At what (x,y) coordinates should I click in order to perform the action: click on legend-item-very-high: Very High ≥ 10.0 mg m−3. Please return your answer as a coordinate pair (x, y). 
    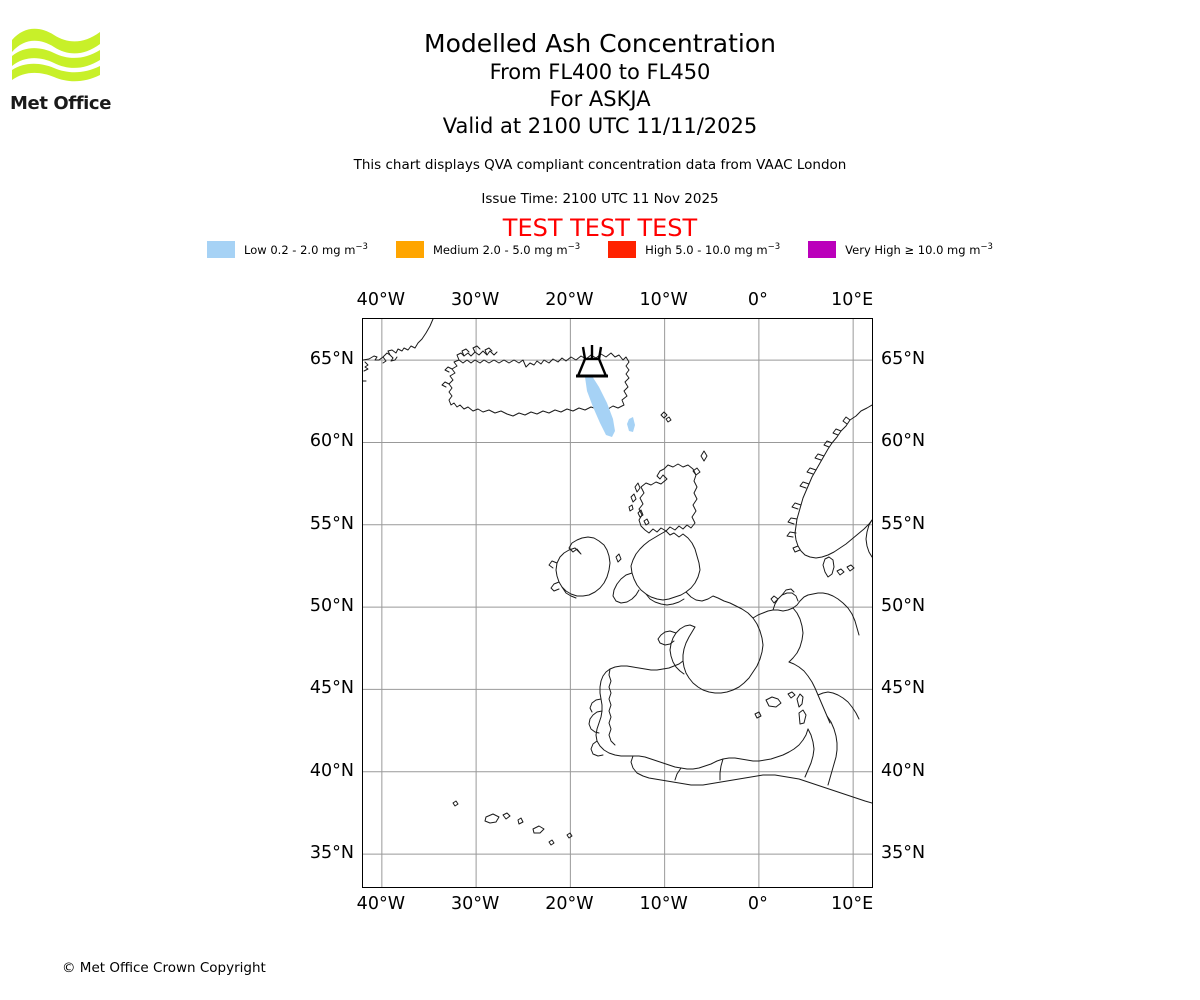
    Looking at the image, I should click on (900, 249).